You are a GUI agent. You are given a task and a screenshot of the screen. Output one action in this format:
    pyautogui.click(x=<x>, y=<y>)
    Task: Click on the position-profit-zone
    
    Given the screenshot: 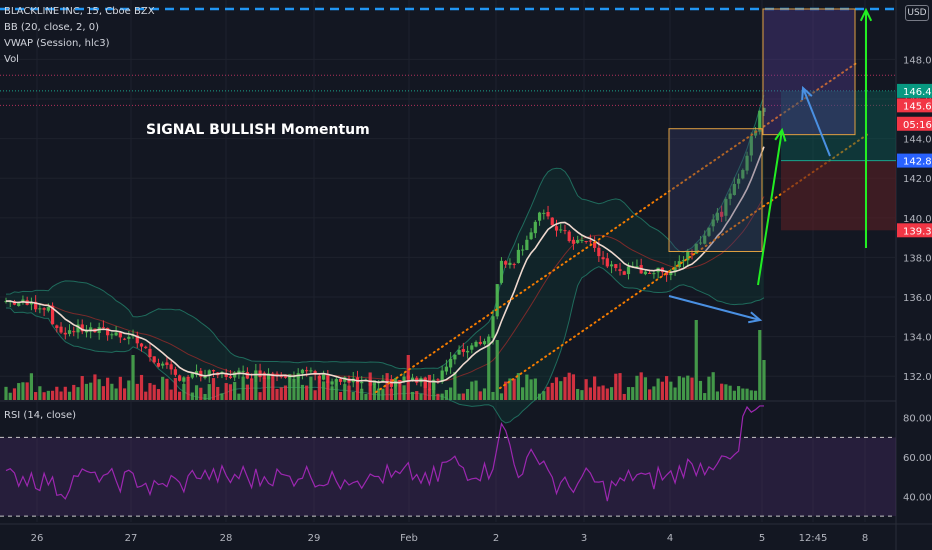 What is the action you would take?
    pyautogui.click(x=838, y=125)
    